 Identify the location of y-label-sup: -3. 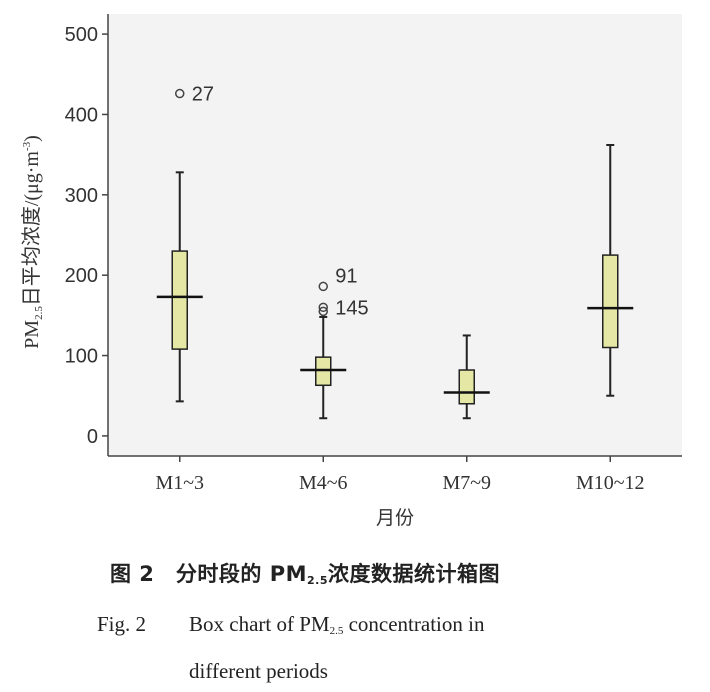
(27, 146).